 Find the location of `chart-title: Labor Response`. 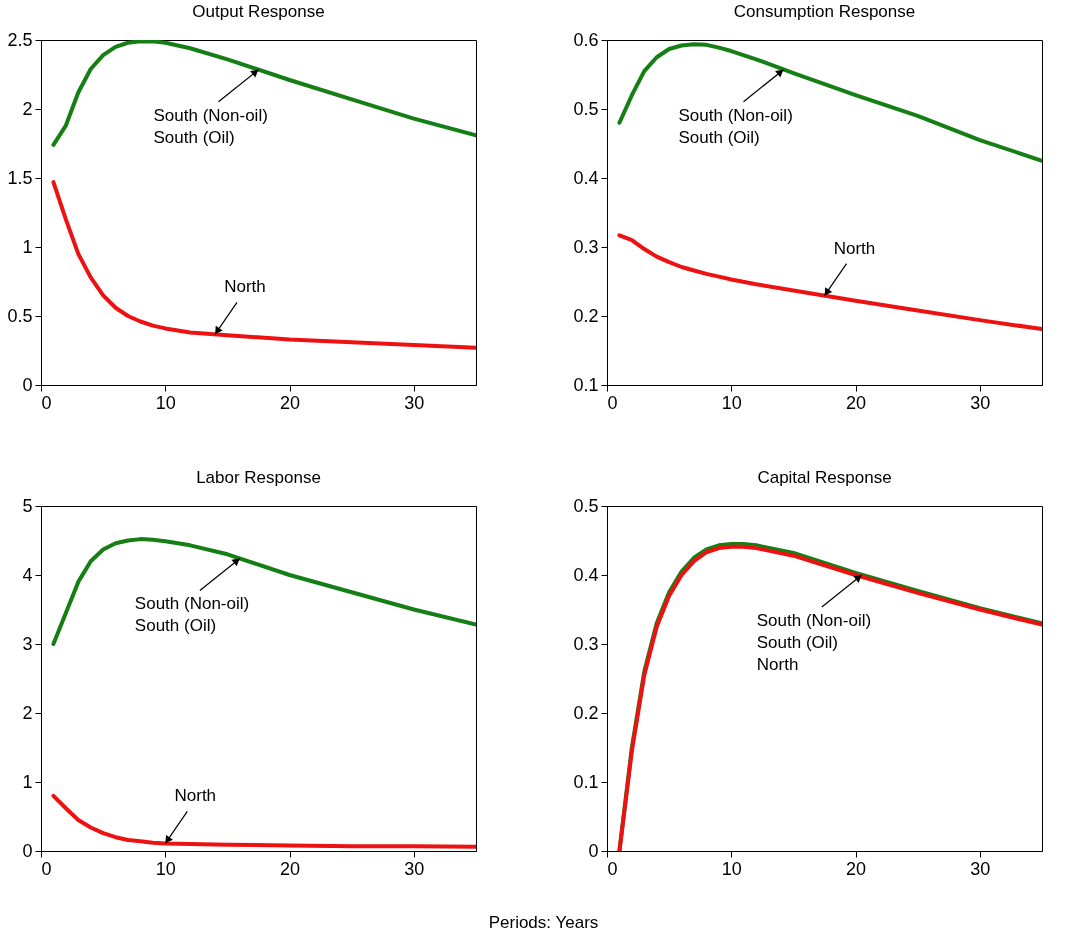

chart-title: Labor Response is located at coordinates (258, 477).